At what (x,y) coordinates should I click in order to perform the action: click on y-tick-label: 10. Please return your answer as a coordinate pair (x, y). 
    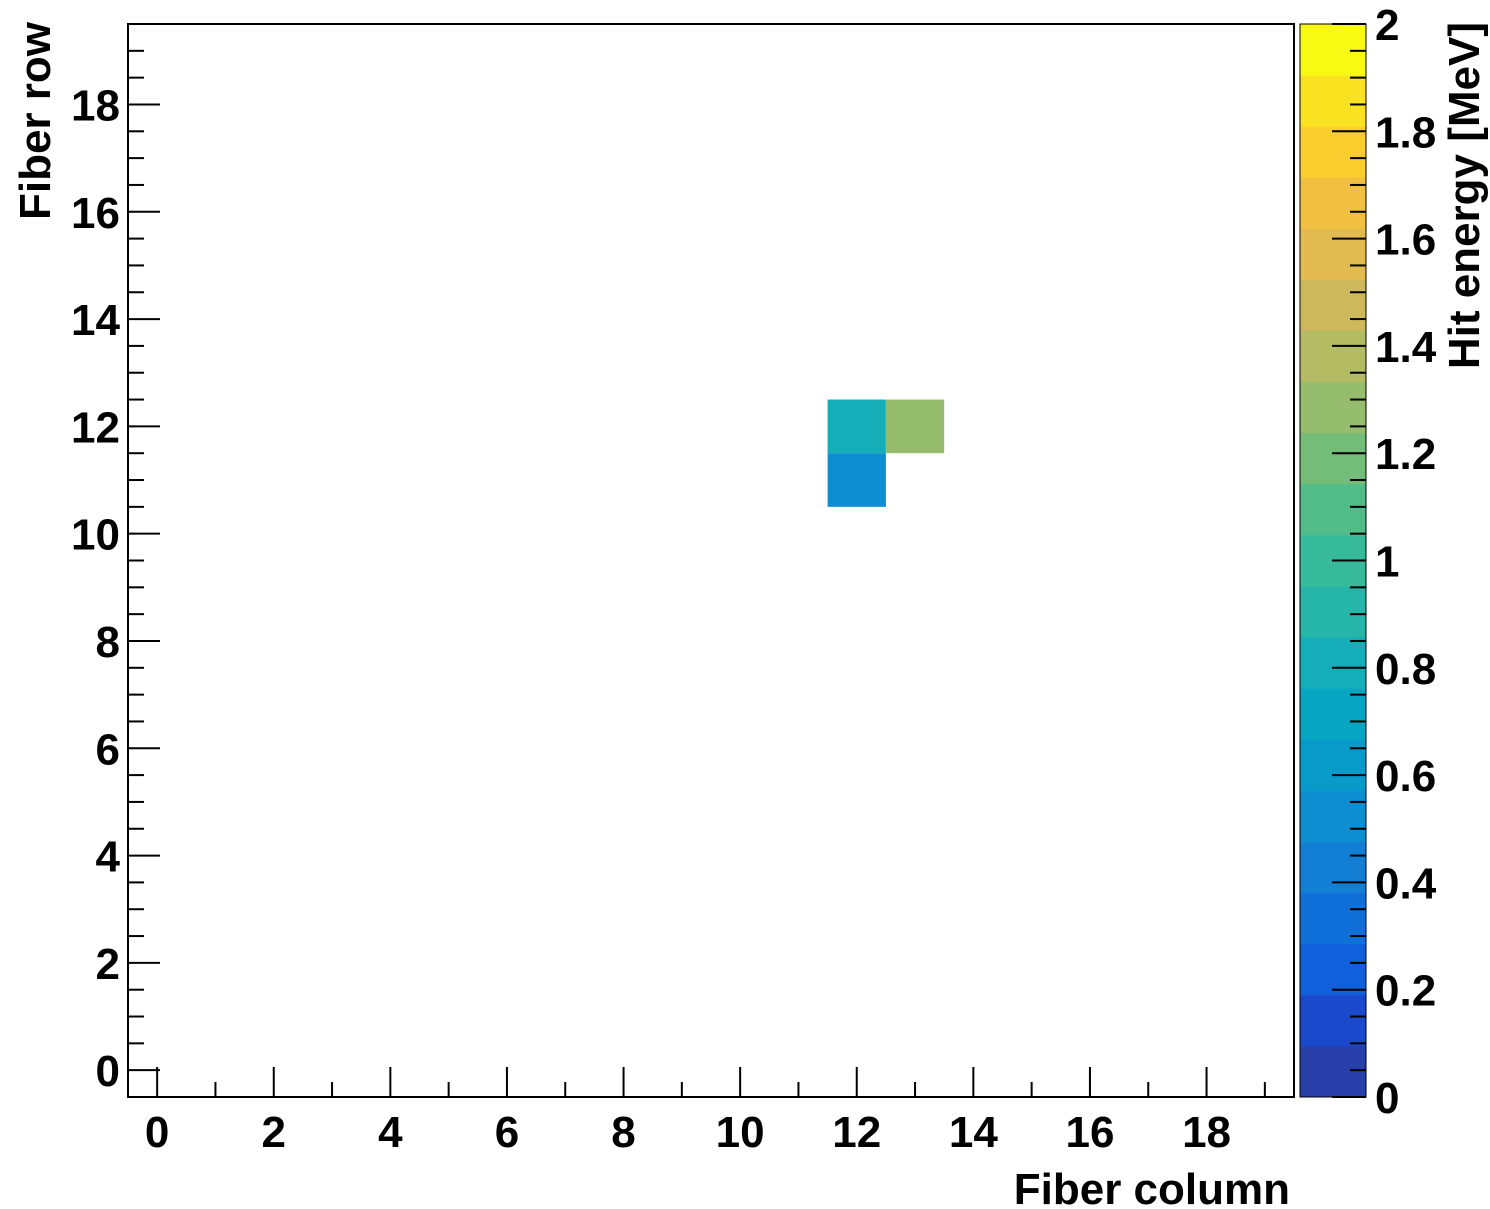
    Looking at the image, I should click on (95, 535).